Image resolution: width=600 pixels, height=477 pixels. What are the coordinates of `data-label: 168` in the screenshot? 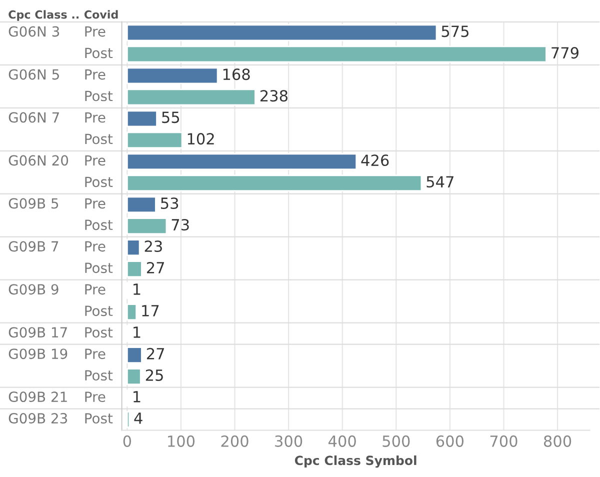 It's located at (236, 74).